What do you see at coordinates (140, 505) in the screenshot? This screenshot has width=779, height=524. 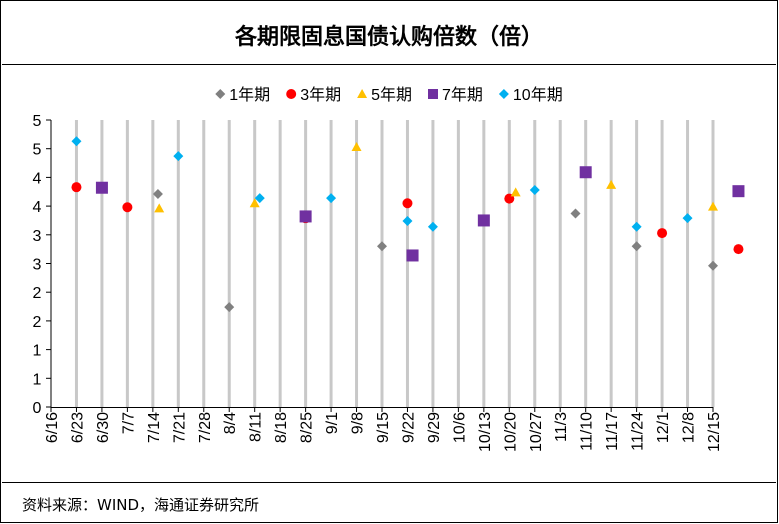 I see `source-note: 资料来源：WIND，海通证券研究所` at bounding box center [140, 505].